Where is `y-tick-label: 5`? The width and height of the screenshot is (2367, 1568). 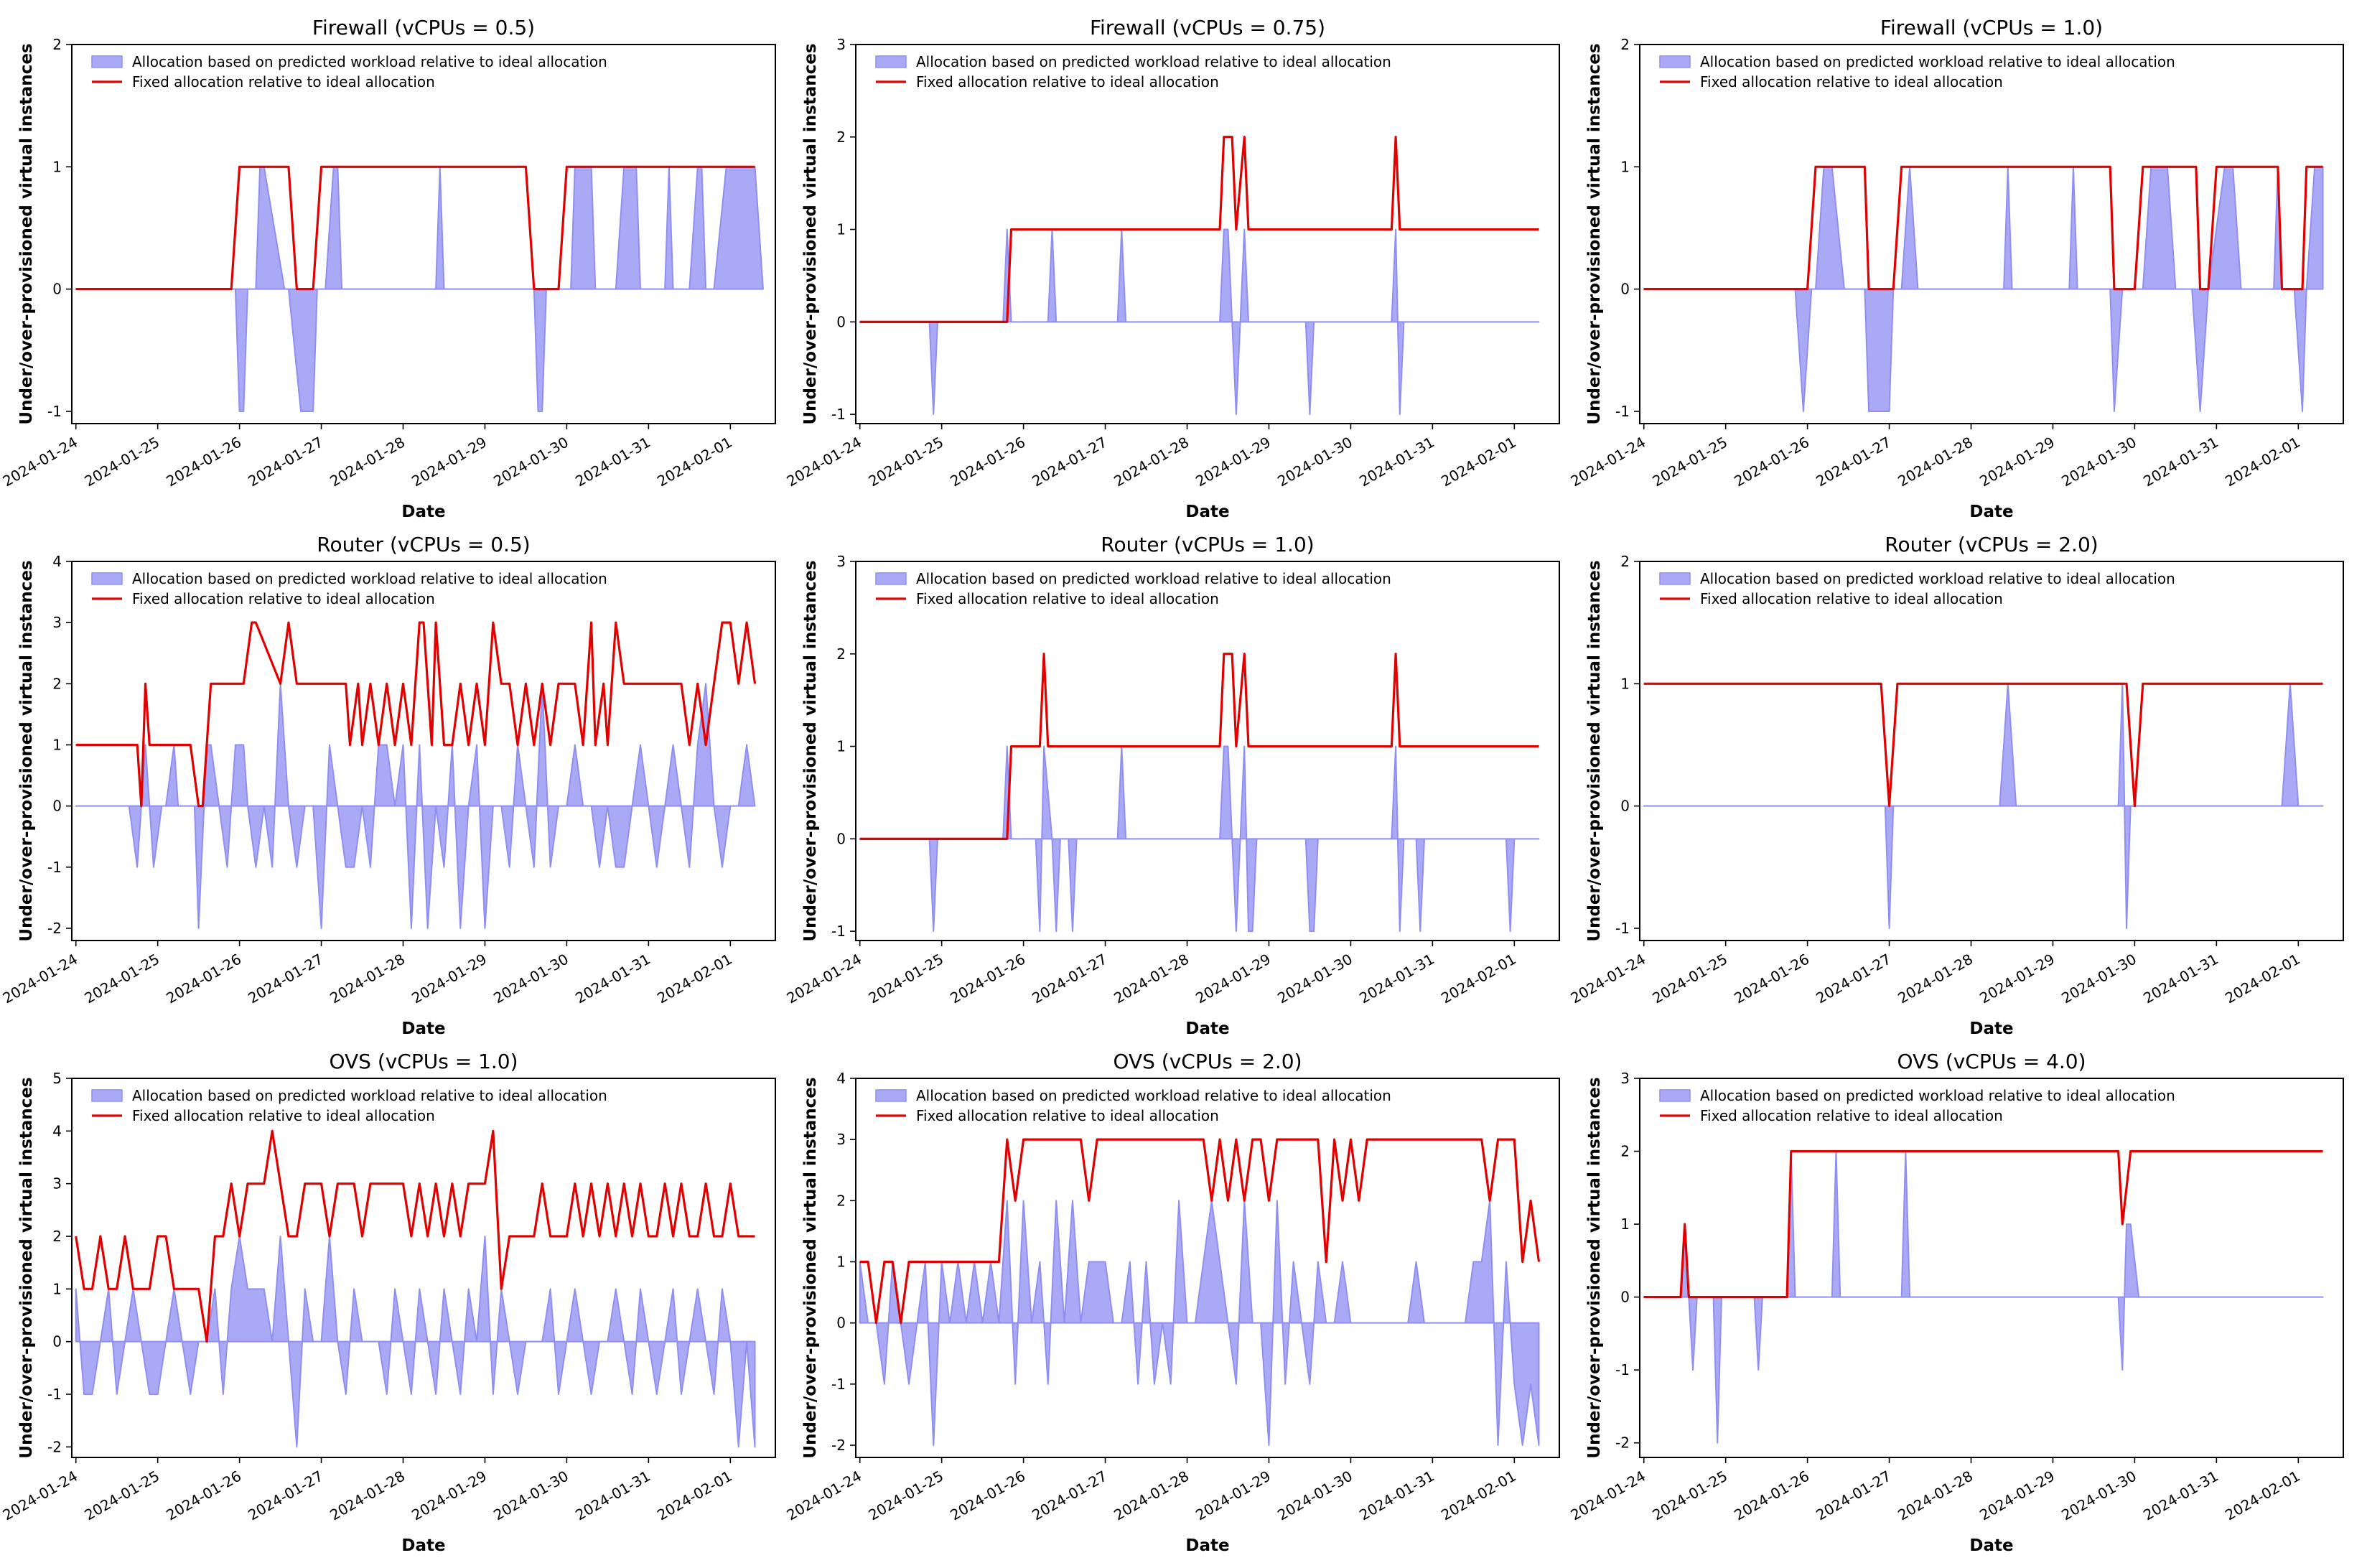 y-tick-label: 5 is located at coordinates (57, 1078).